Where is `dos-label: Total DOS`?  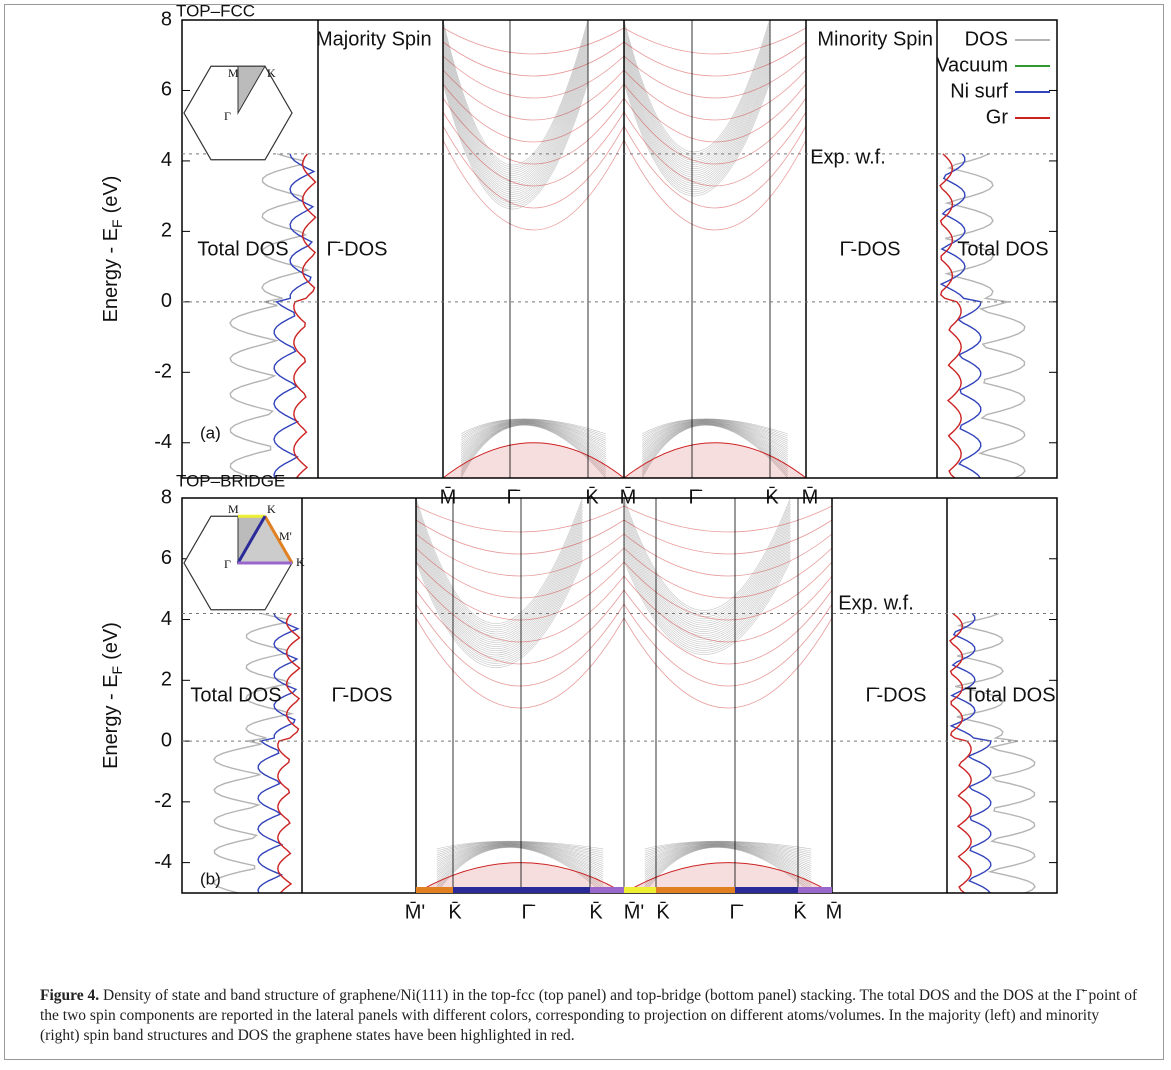 dos-label: Total DOS is located at coordinates (1002, 249).